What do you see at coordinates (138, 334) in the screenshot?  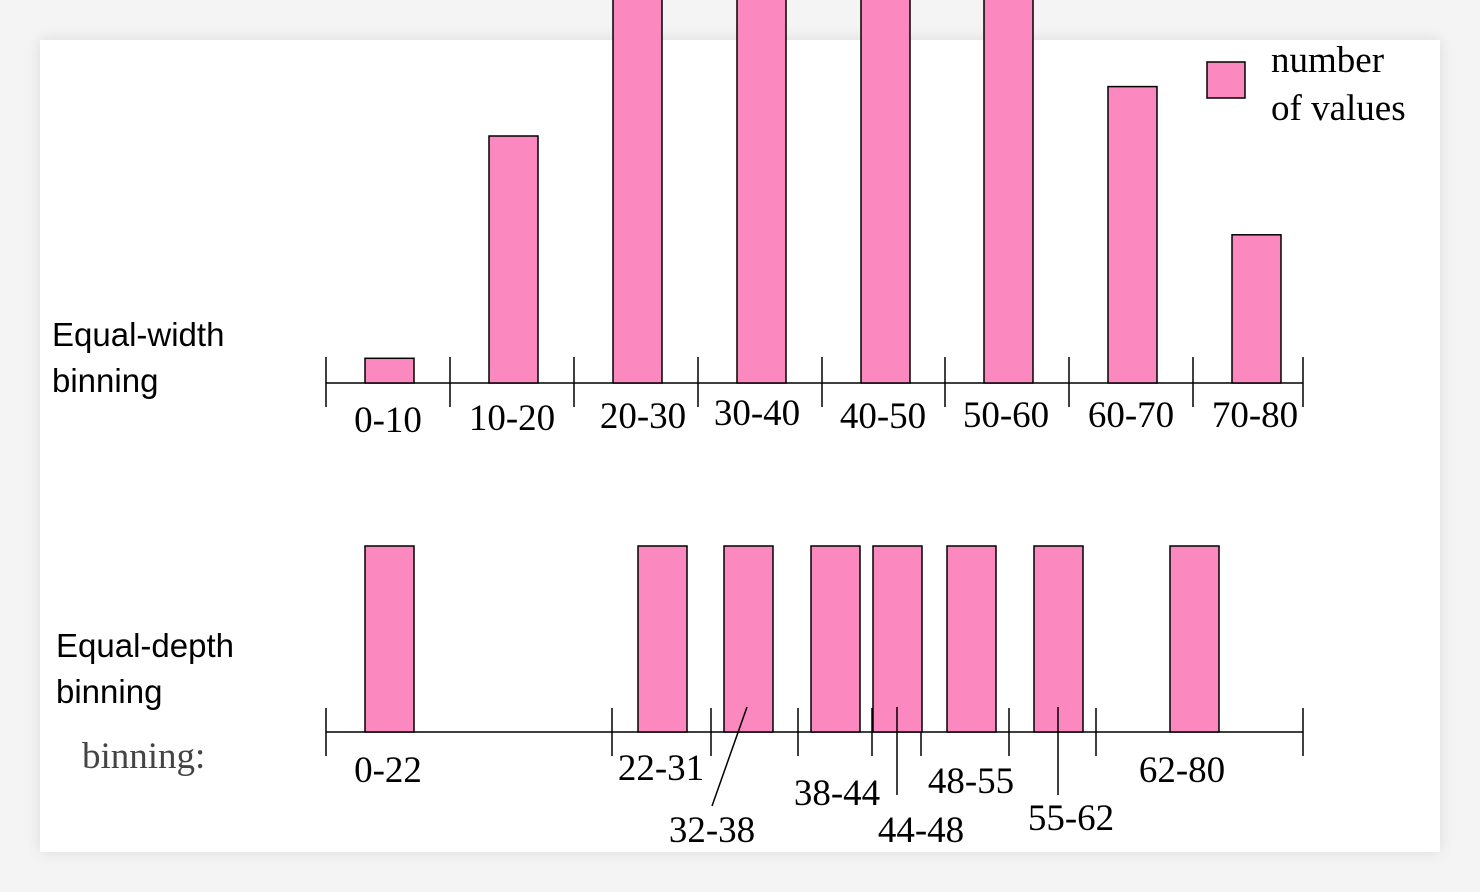 I see `equal-width-title-line1: Equal-width` at bounding box center [138, 334].